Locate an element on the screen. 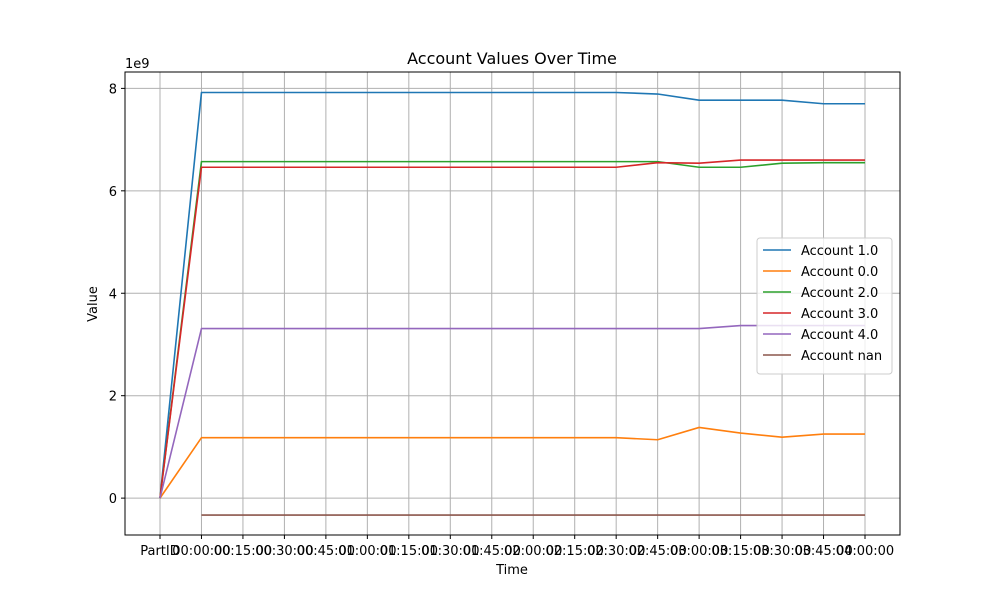 This screenshot has height=600, width=1000. x-tick-label: 04:00:00 is located at coordinates (865, 551).